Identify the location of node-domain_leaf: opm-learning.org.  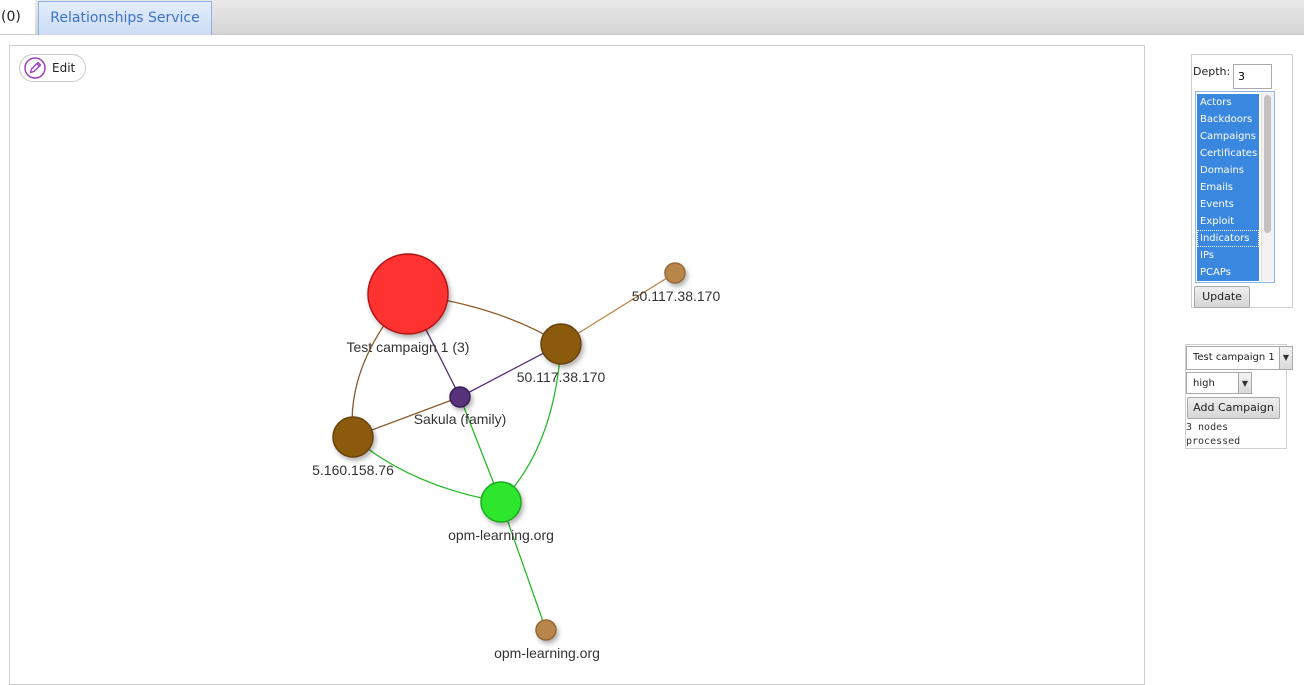
(547, 640).